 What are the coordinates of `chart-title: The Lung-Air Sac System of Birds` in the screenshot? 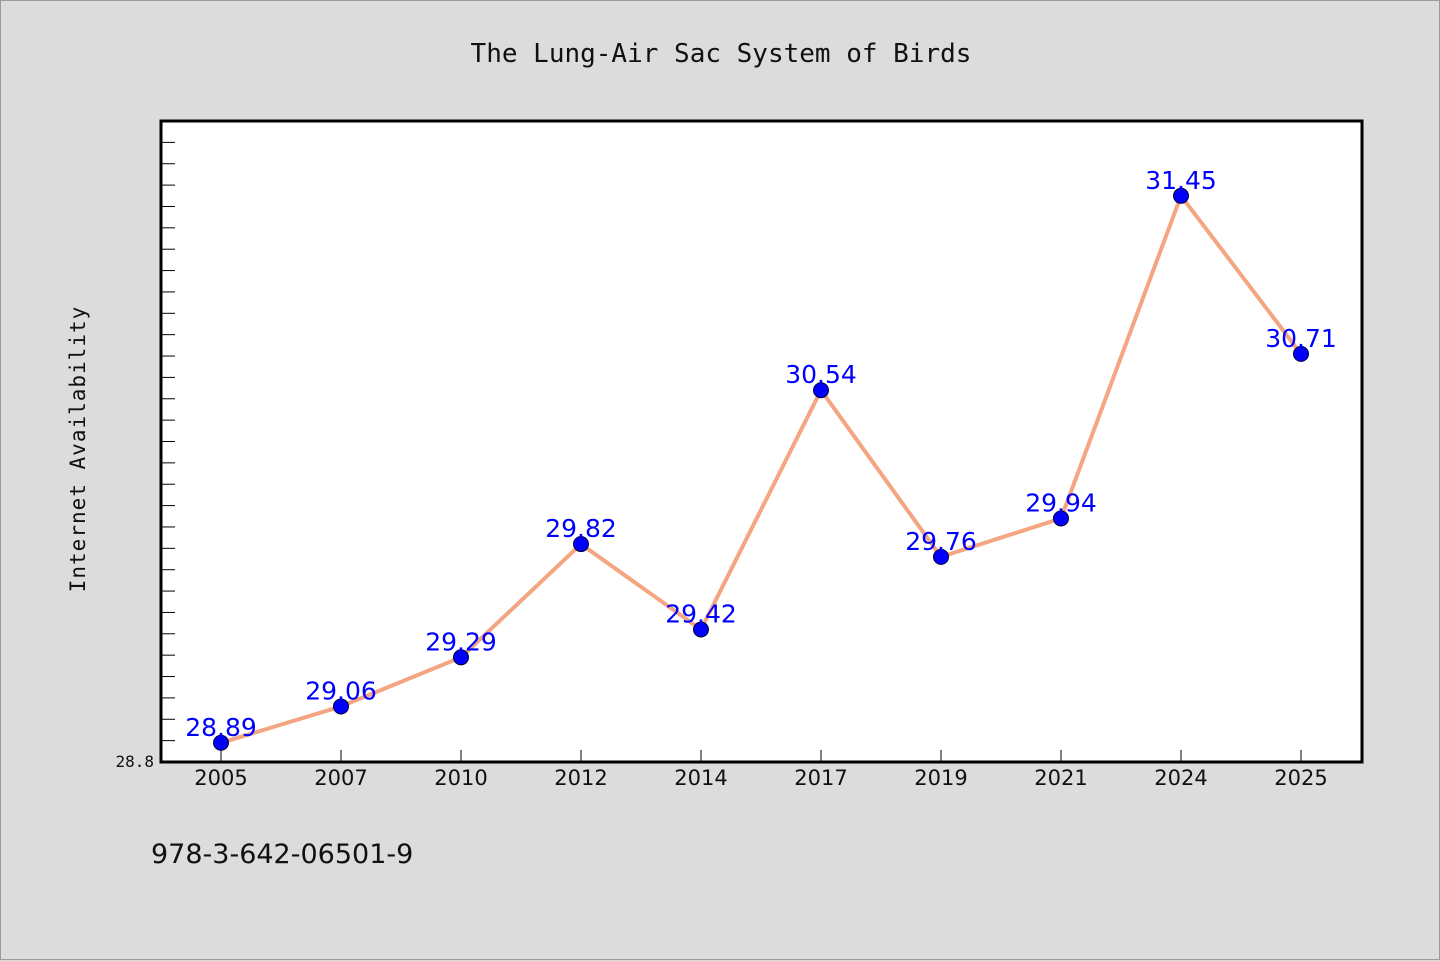 It's located at (721, 54).